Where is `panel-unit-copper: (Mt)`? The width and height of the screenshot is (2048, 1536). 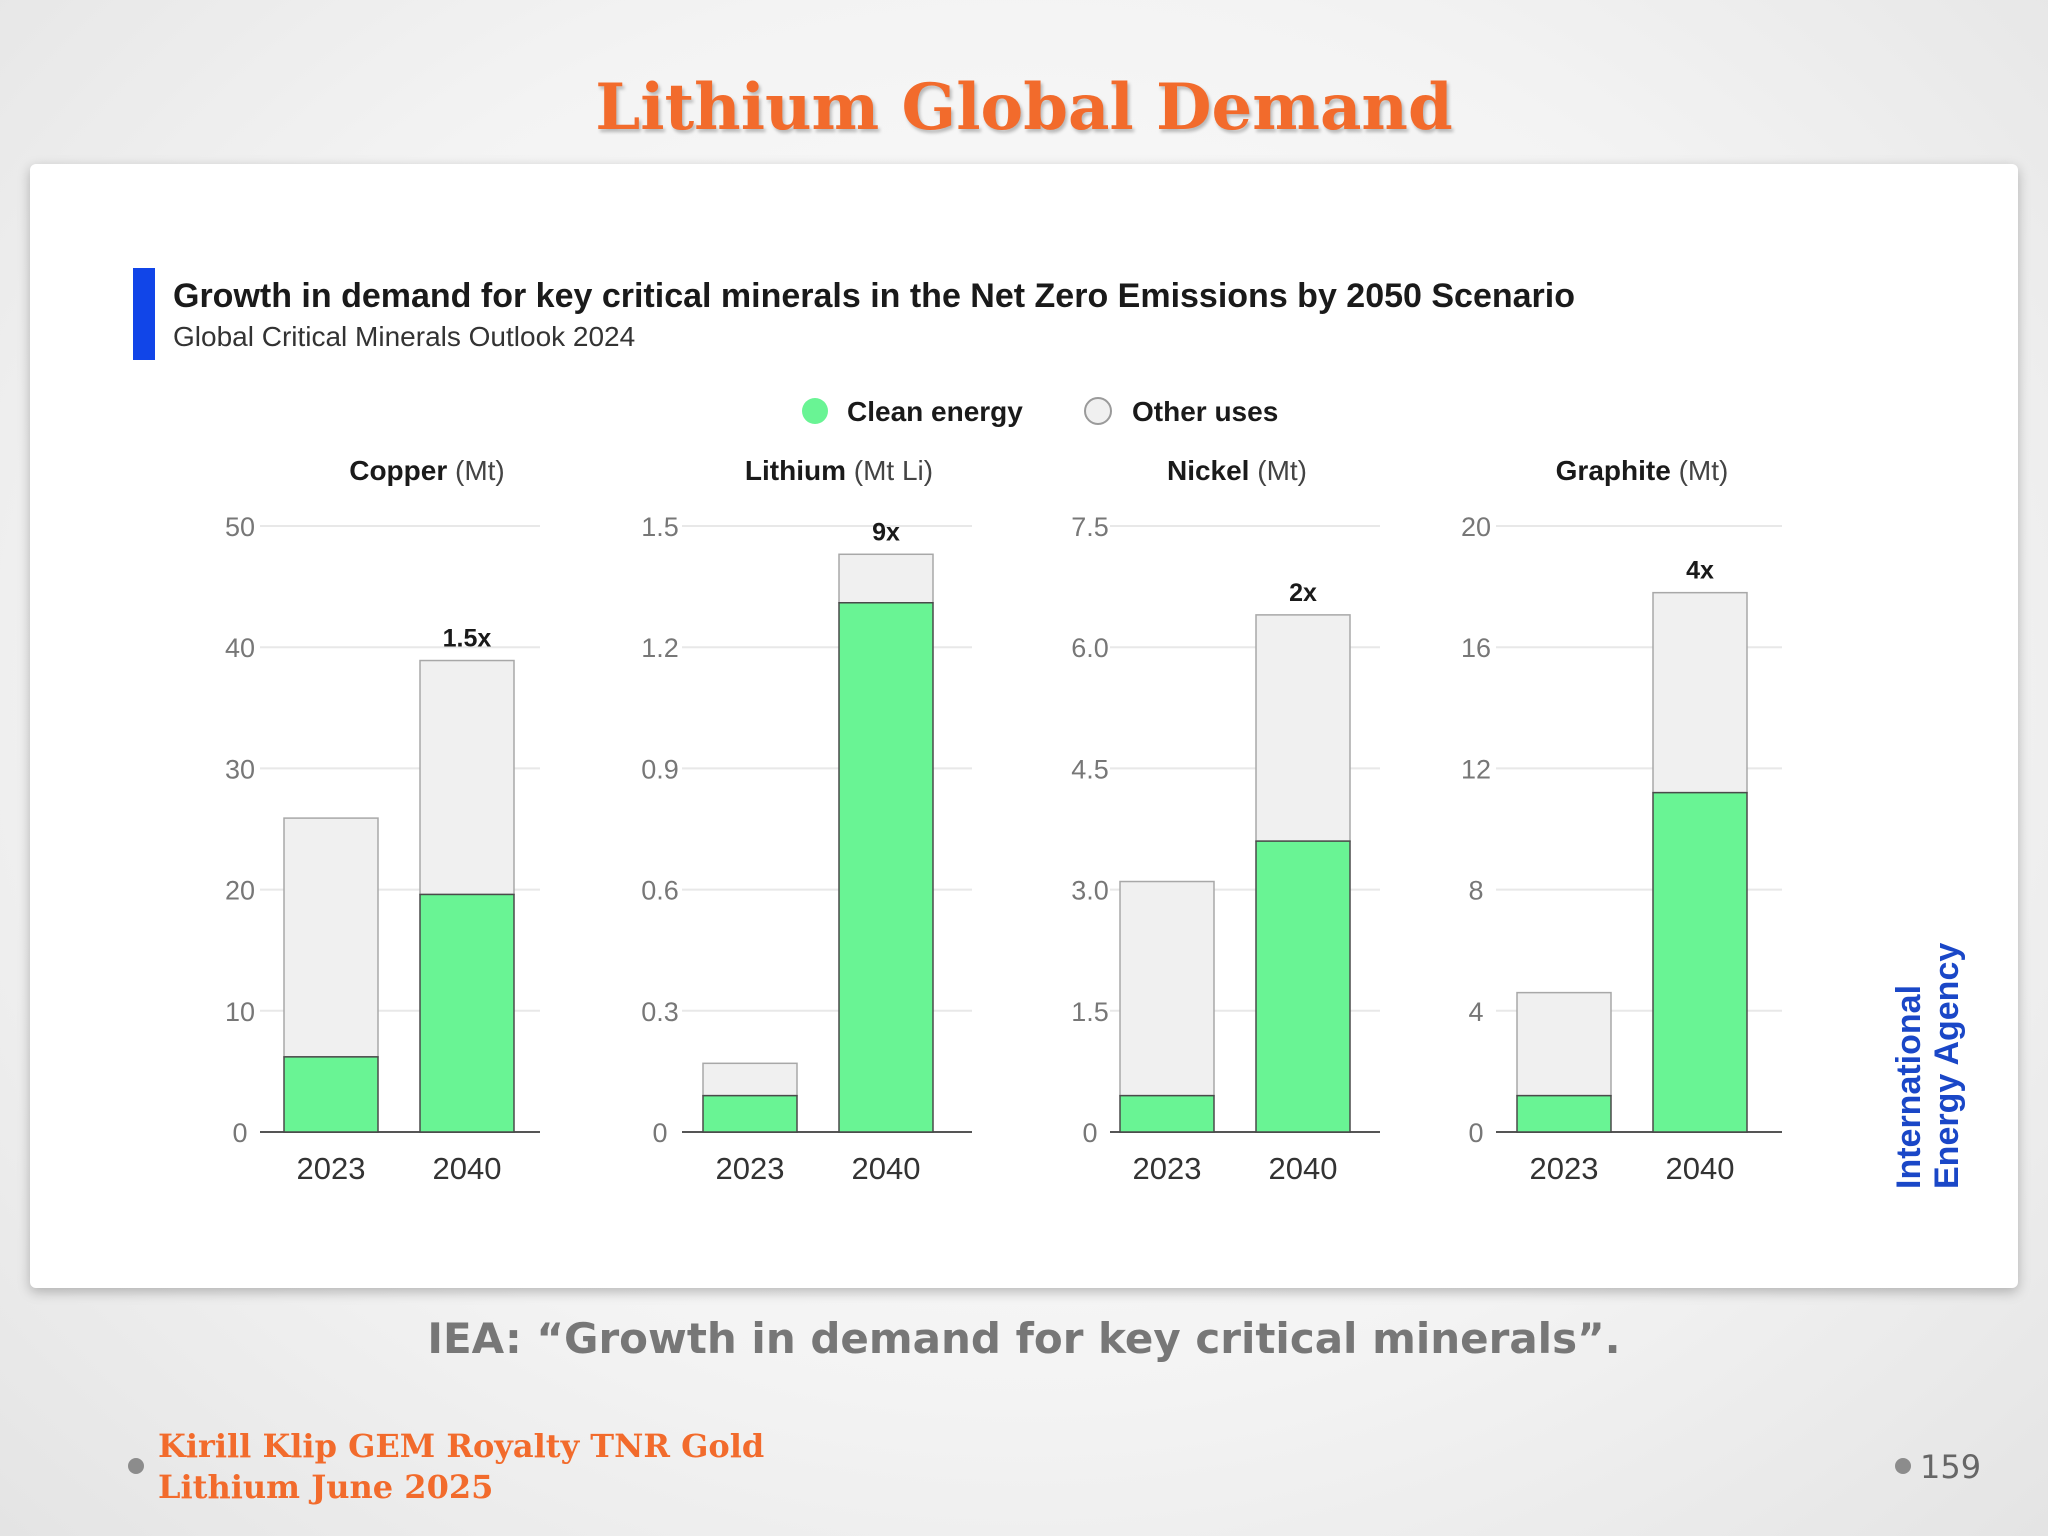
panel-unit-copper: (Mt) is located at coordinates (480, 470).